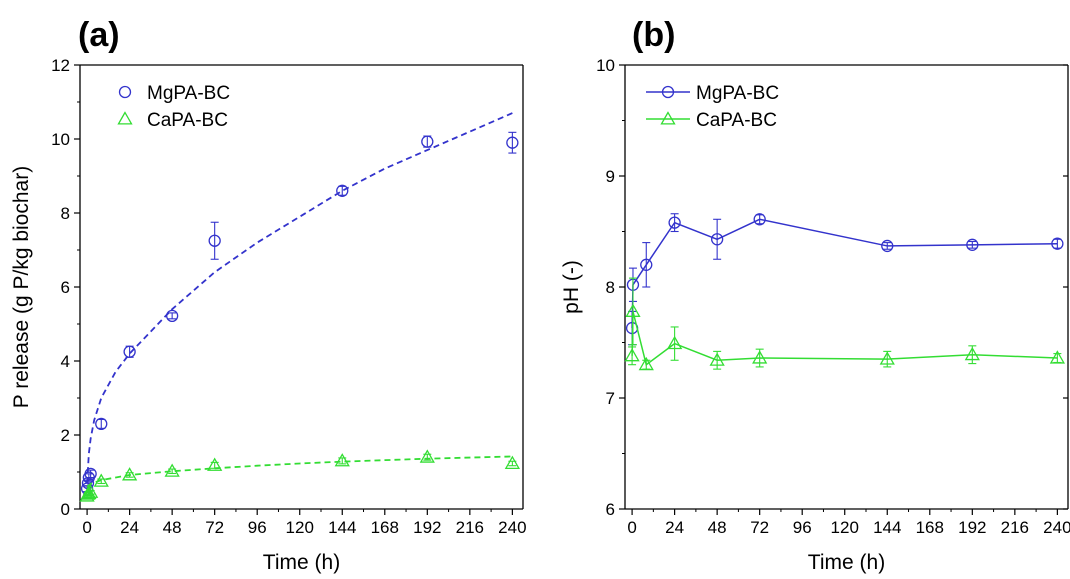  Describe the element at coordinates (610, 176) in the screenshot. I see `y-tick-label: 9` at that location.